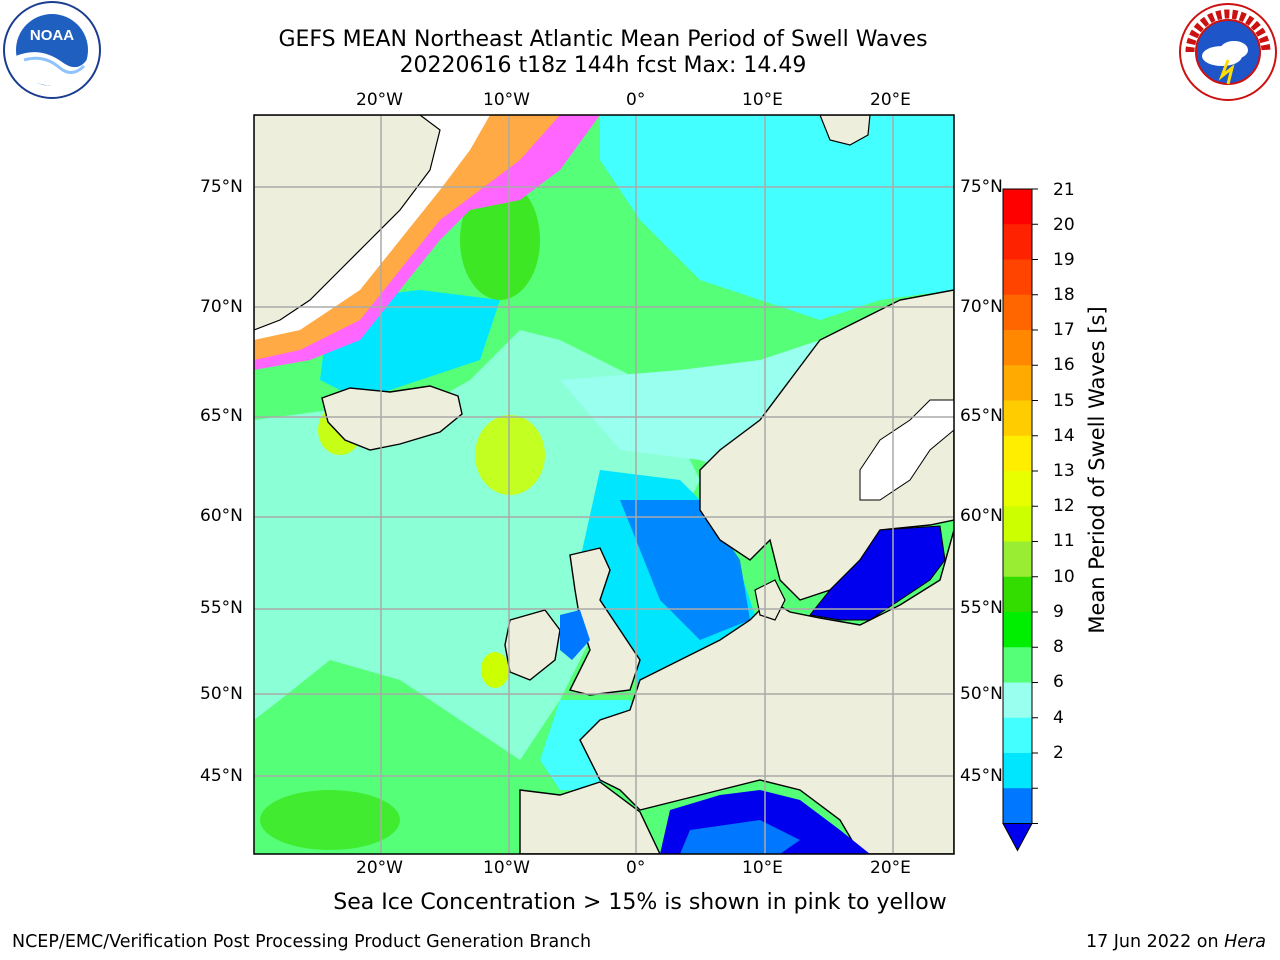  What do you see at coordinates (1064, 330) in the screenshot?
I see `colorbar-tick-label: 17` at bounding box center [1064, 330].